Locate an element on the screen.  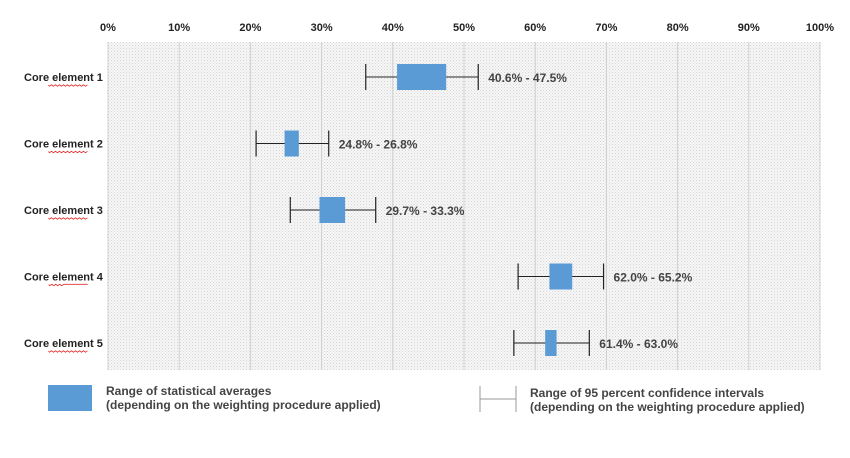
category-label: Core element 1 is located at coordinates (63, 78).